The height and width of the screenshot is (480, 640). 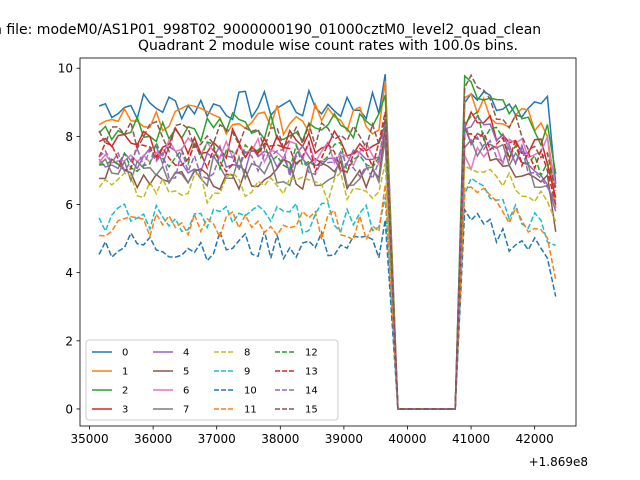 I want to click on y-tick-label: 8, so click(x=69, y=137).